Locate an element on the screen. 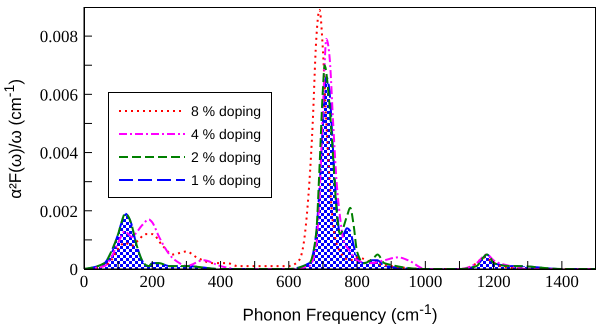  x-axis-title: Phonon Frequency (cm$^{-1}$) is located at coordinates (340, 314).